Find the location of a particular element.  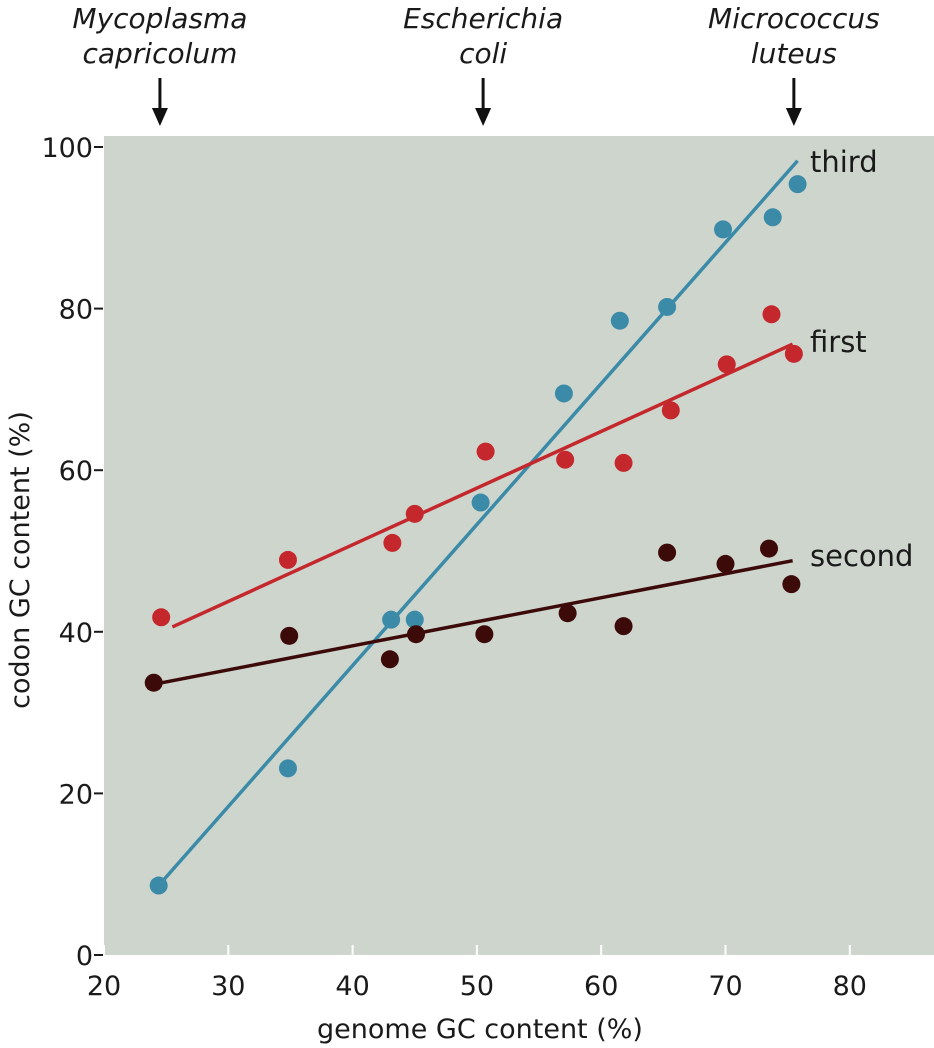

organism-name-line1: Micrococcus is located at coordinates (794, 18).